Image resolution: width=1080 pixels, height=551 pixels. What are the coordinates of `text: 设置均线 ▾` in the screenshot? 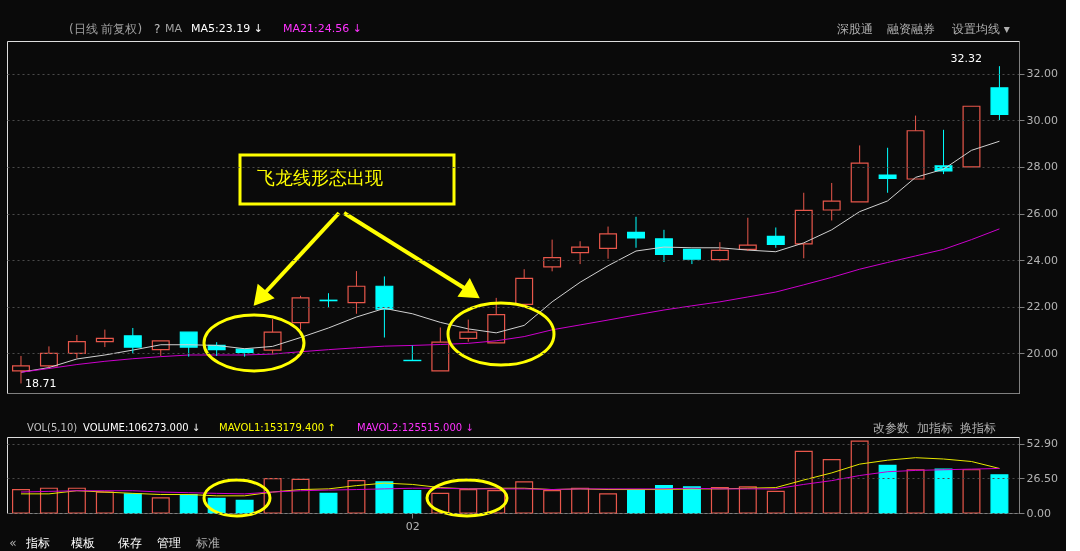 It's located at (981, 29).